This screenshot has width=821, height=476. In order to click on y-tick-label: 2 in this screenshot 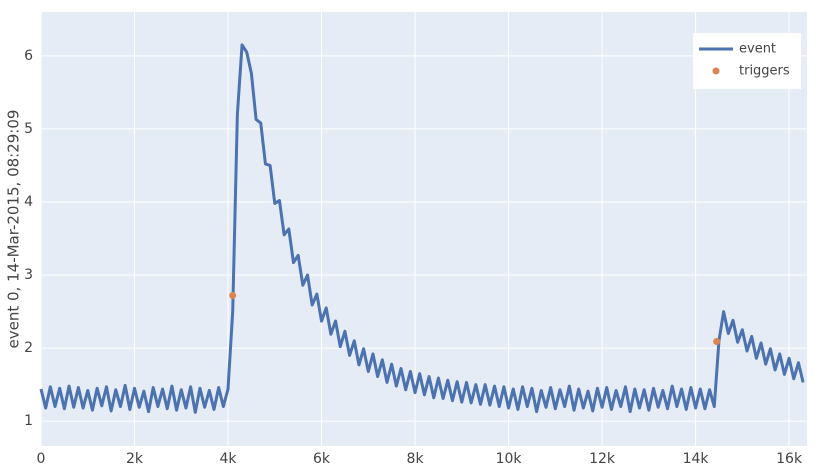, I will do `click(28, 348)`.